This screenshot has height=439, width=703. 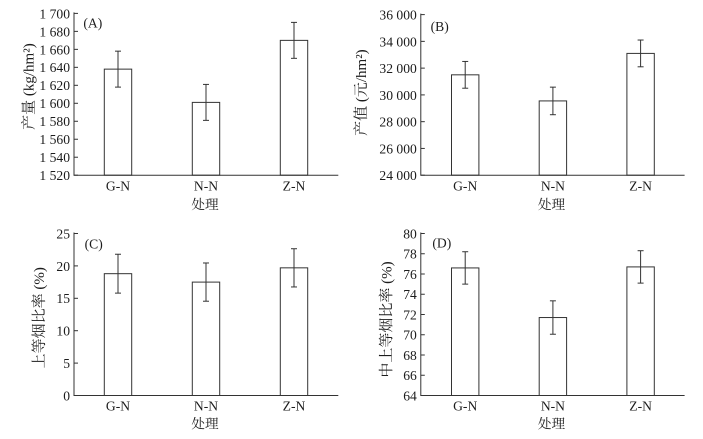 What do you see at coordinates (398, 175) in the screenshot?
I see `svg-text: 24 000` at bounding box center [398, 175].